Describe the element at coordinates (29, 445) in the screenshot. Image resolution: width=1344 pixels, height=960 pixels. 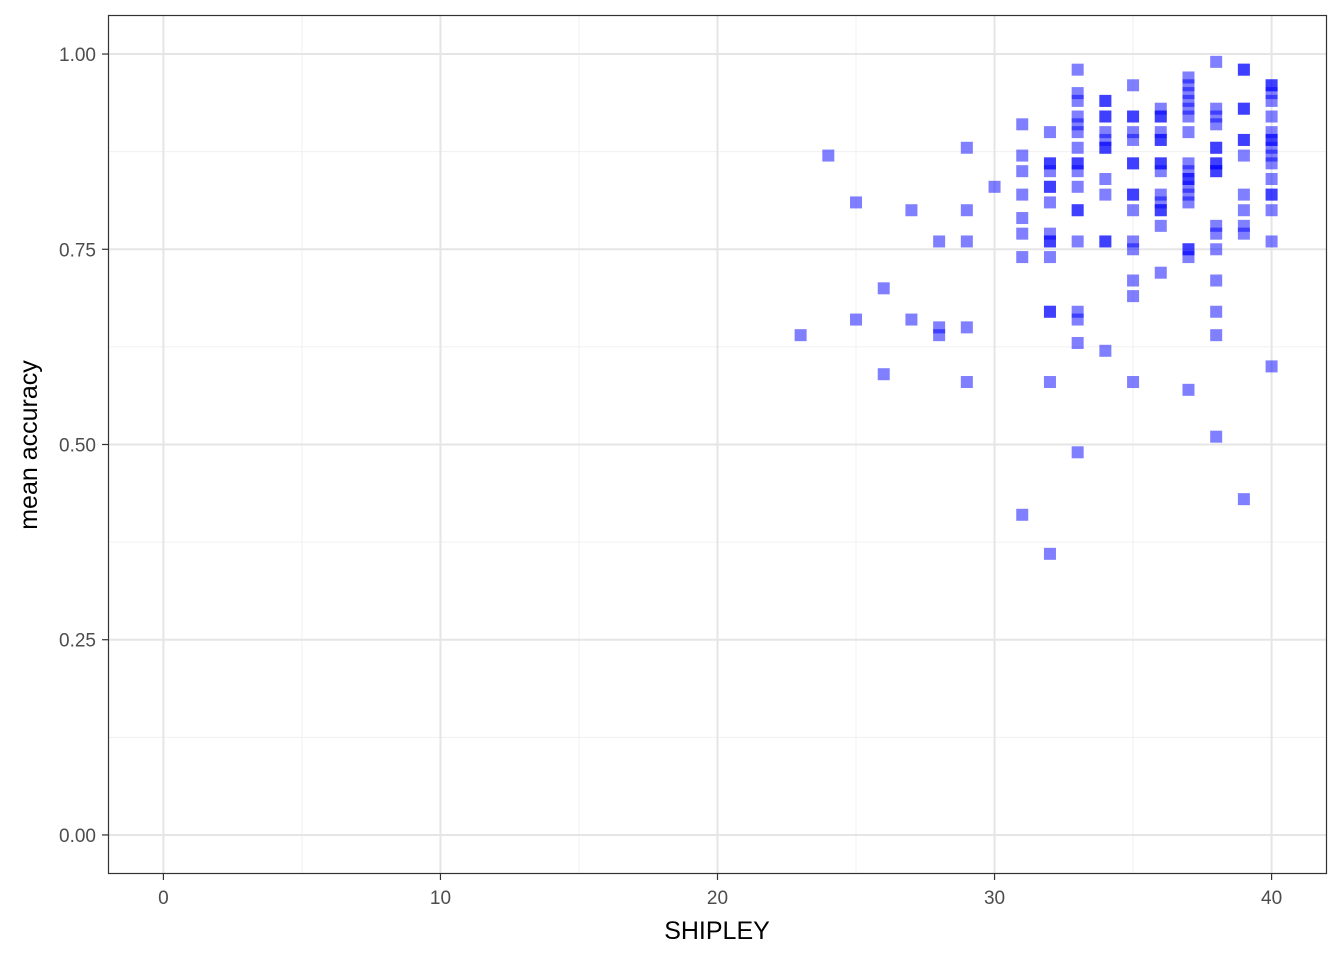
I see `y-axis-title: mean accuracy` at that location.